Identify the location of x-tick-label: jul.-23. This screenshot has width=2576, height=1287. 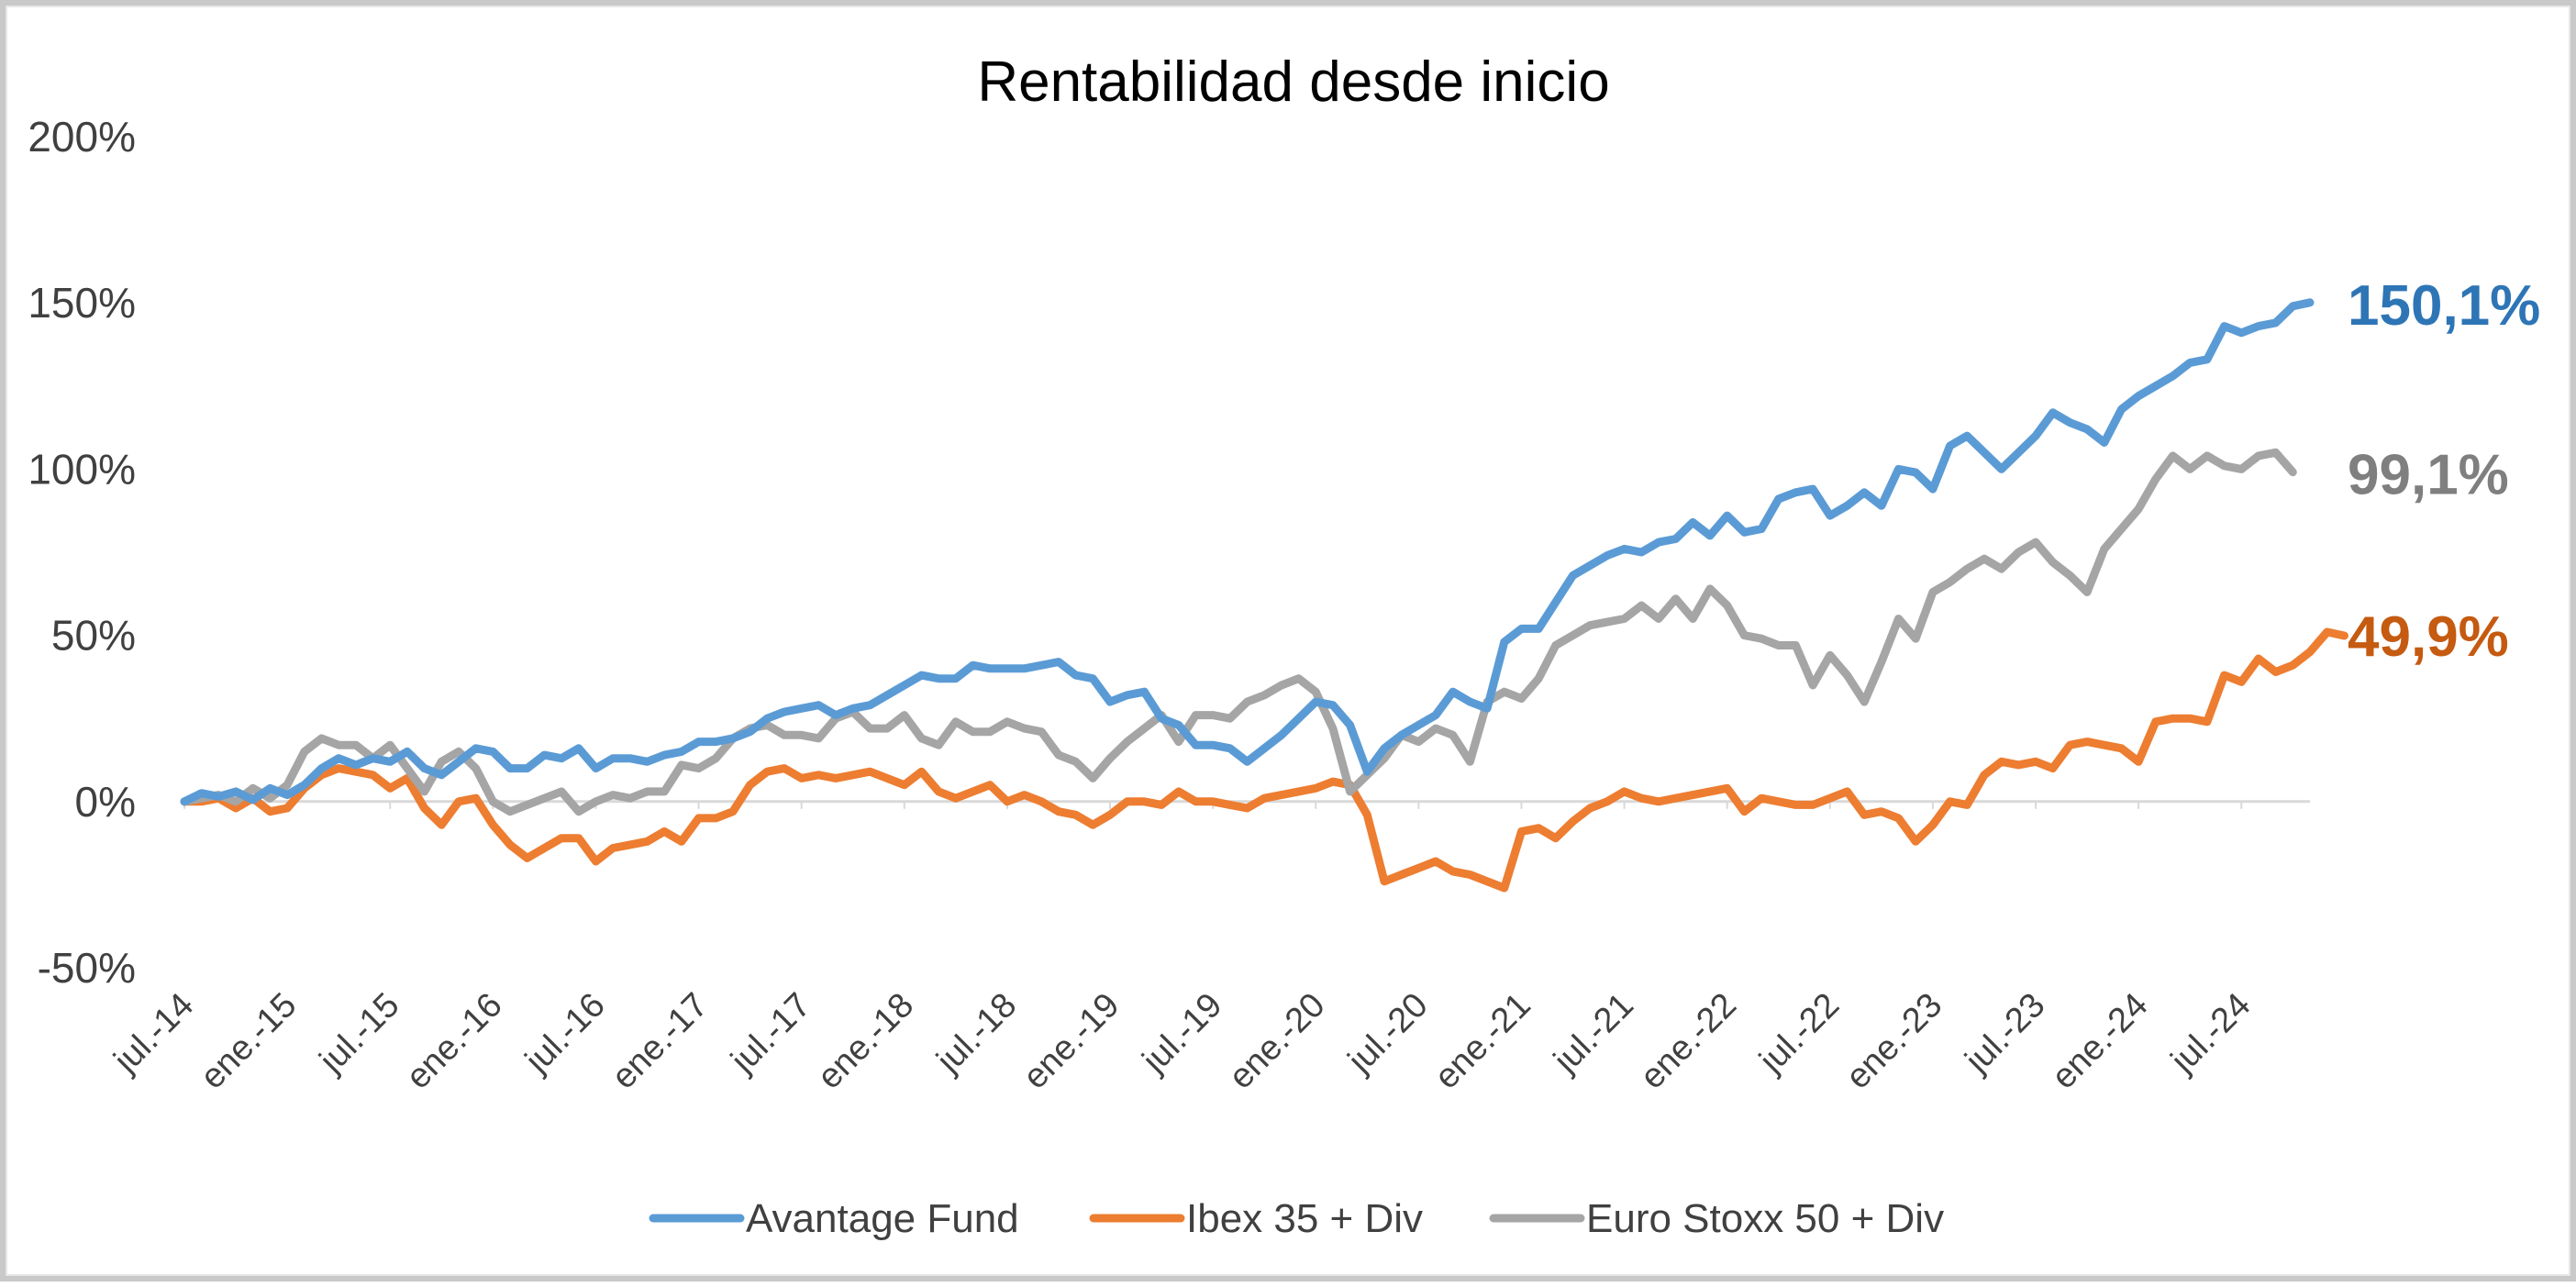
(2005, 1034).